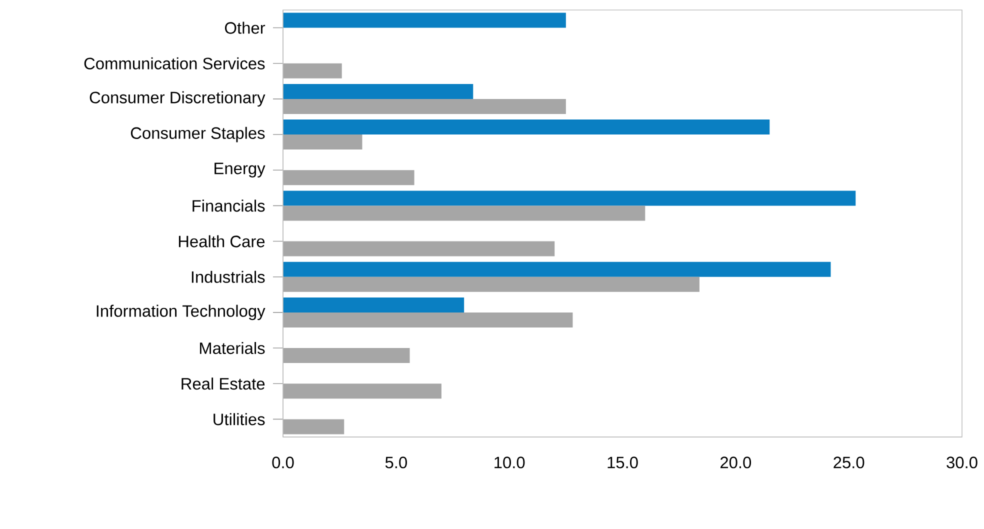 This screenshot has width=984, height=529. I want to click on y-tick-label: Materials, so click(232, 348).